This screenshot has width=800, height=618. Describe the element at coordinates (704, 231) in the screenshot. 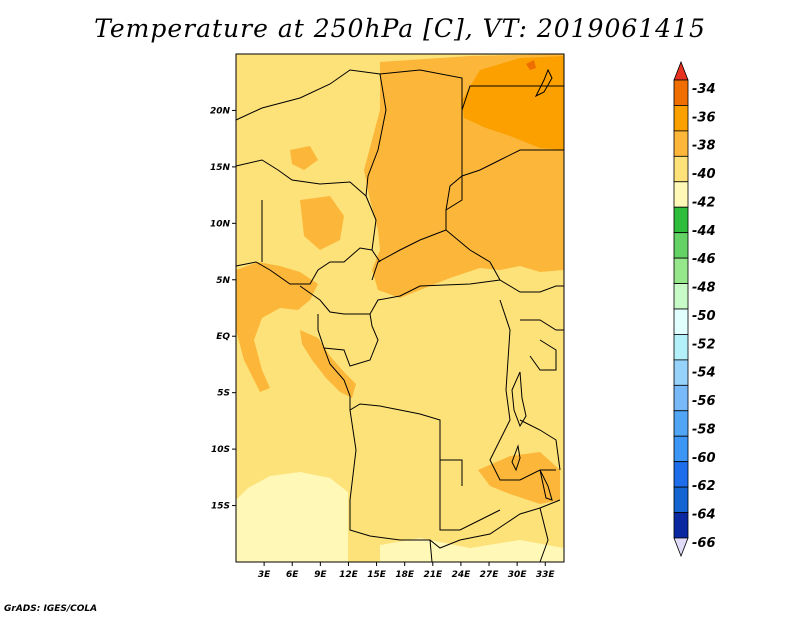

I see `colorbar-label: -44` at that location.